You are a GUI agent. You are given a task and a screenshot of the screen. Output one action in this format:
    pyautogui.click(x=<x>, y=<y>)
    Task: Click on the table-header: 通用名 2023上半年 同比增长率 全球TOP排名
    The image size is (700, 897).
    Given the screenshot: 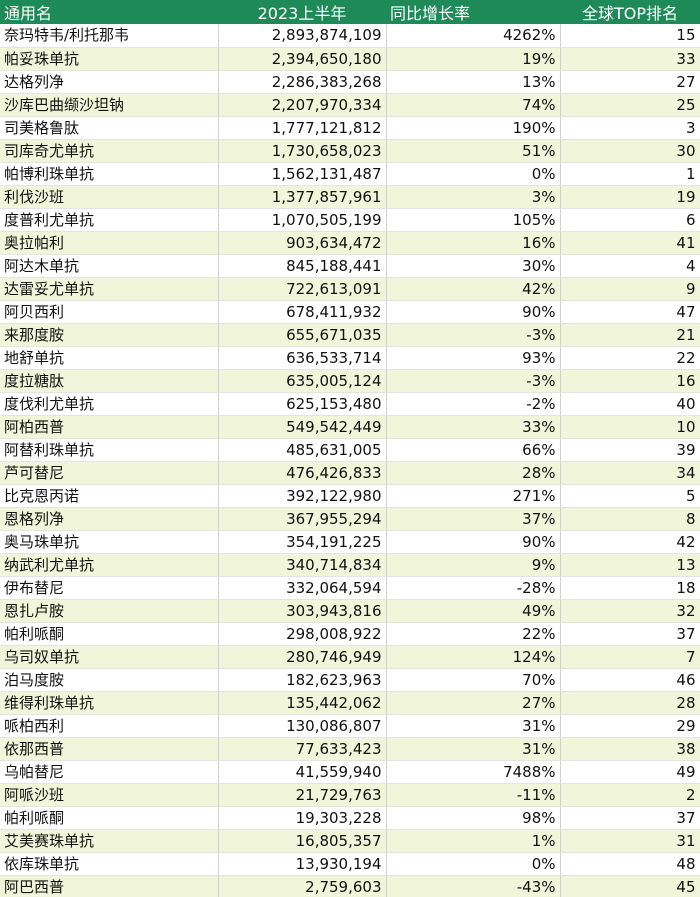 What is the action you would take?
    pyautogui.click(x=350, y=12)
    